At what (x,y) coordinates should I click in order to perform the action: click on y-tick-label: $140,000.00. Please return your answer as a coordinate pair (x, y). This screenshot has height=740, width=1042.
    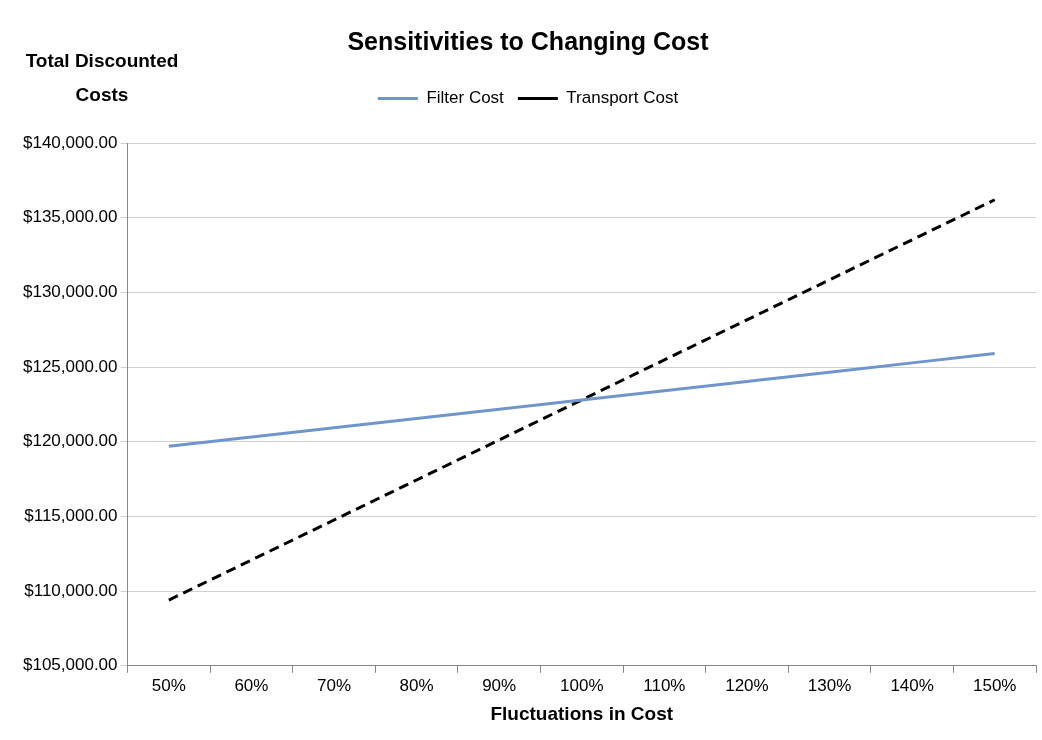
    Looking at the image, I should click on (70, 142).